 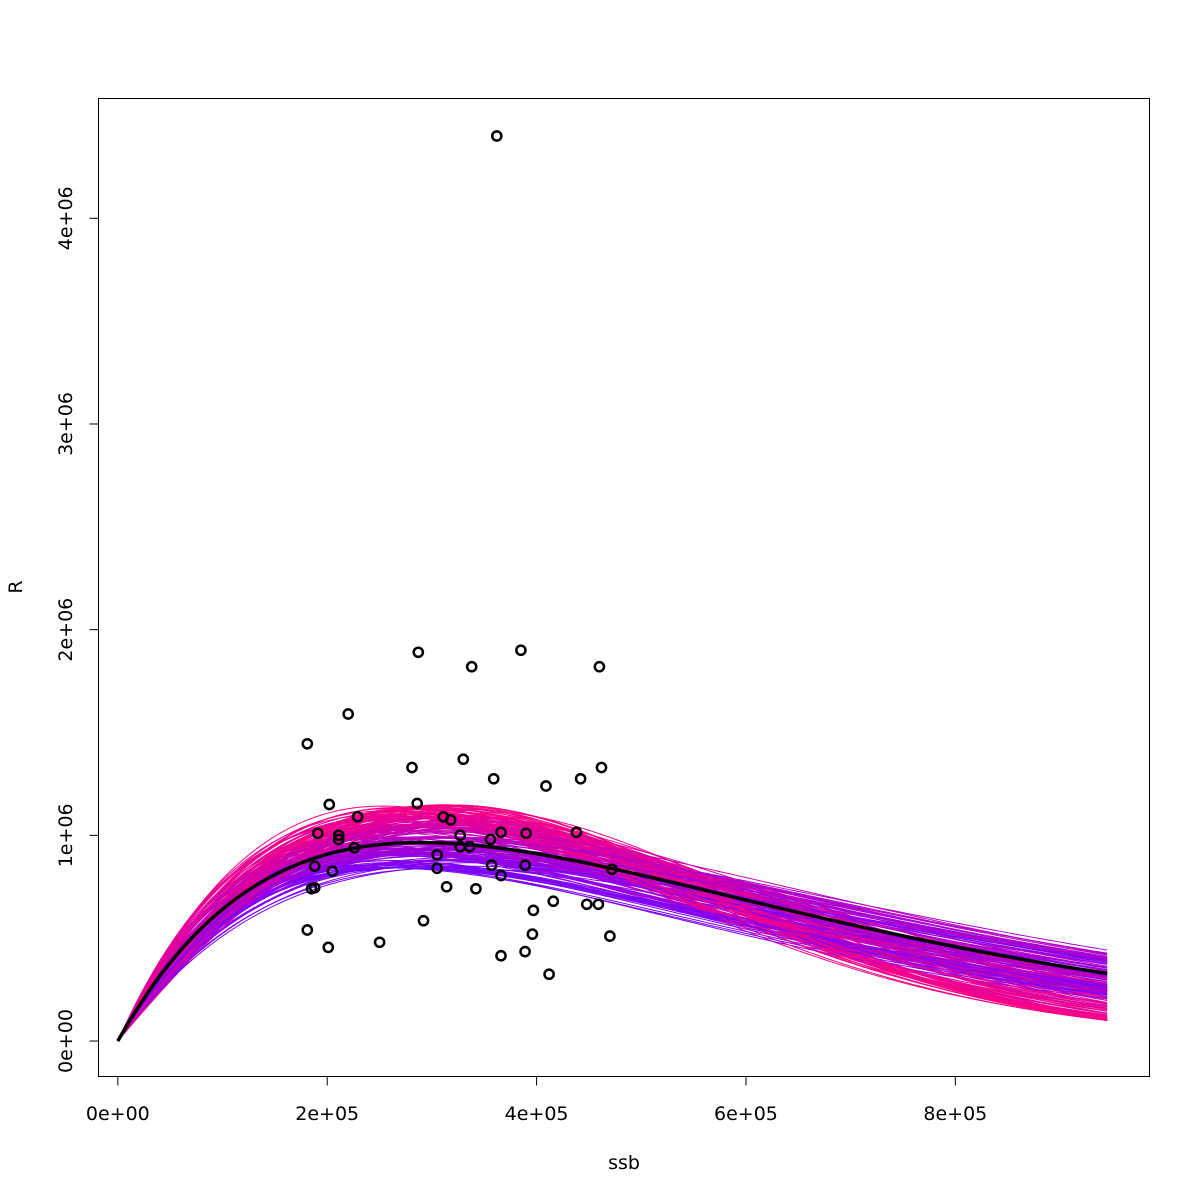 What do you see at coordinates (746, 1114) in the screenshot?
I see `x-tick-label: 6e+05` at bounding box center [746, 1114].